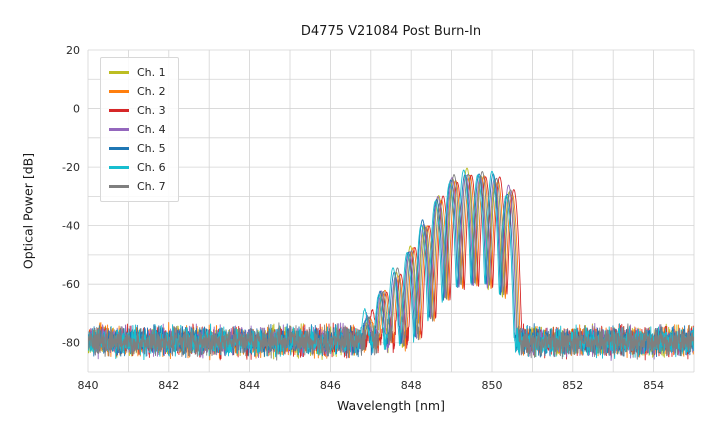  What do you see at coordinates (492, 385) in the screenshot?
I see `x-tick-label: 850` at bounding box center [492, 385].